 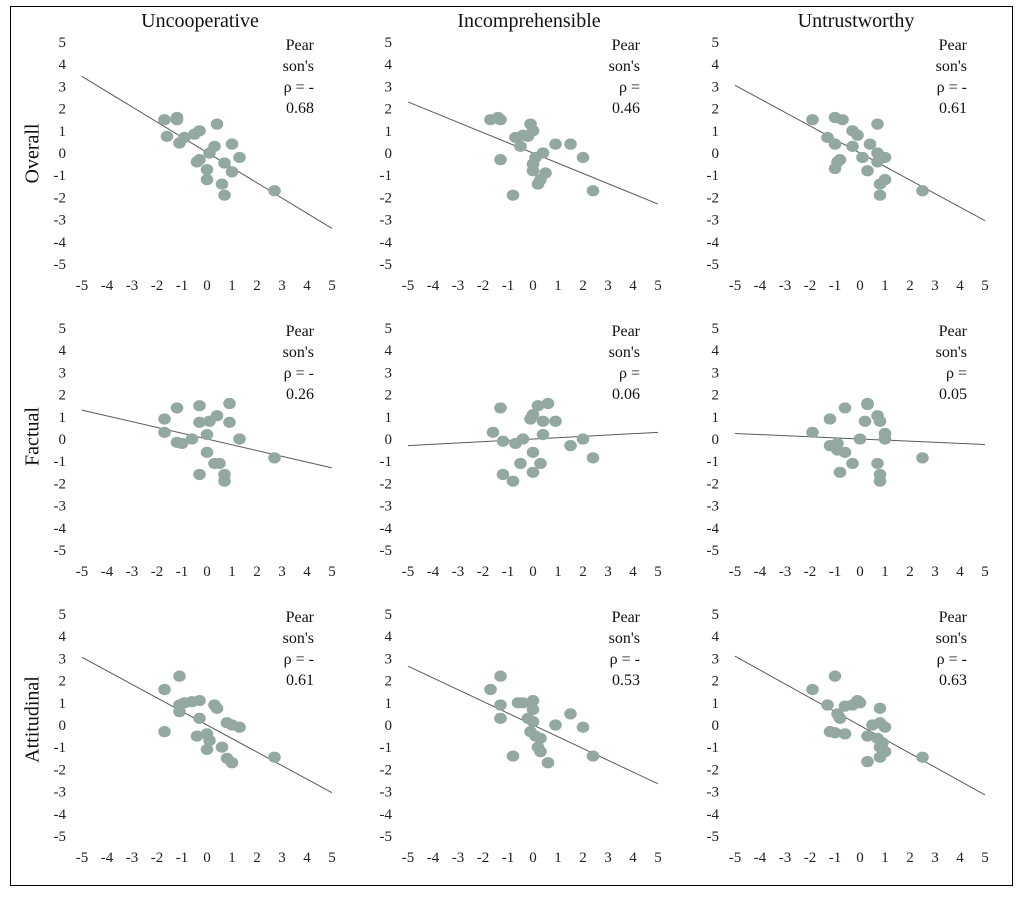 What do you see at coordinates (835, 286) in the screenshot?
I see `x-tick-label: -1` at bounding box center [835, 286].